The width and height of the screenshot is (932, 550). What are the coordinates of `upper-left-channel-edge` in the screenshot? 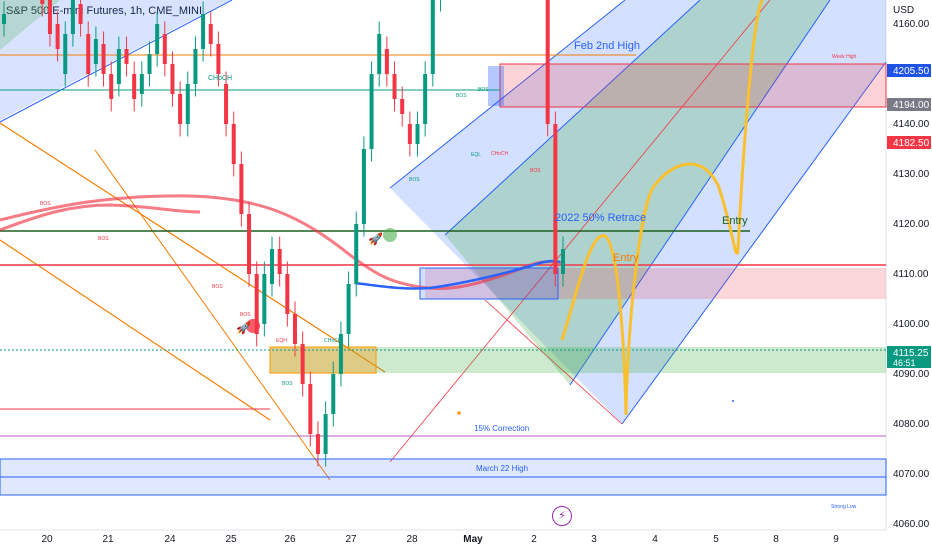 It's located at (116, 61).